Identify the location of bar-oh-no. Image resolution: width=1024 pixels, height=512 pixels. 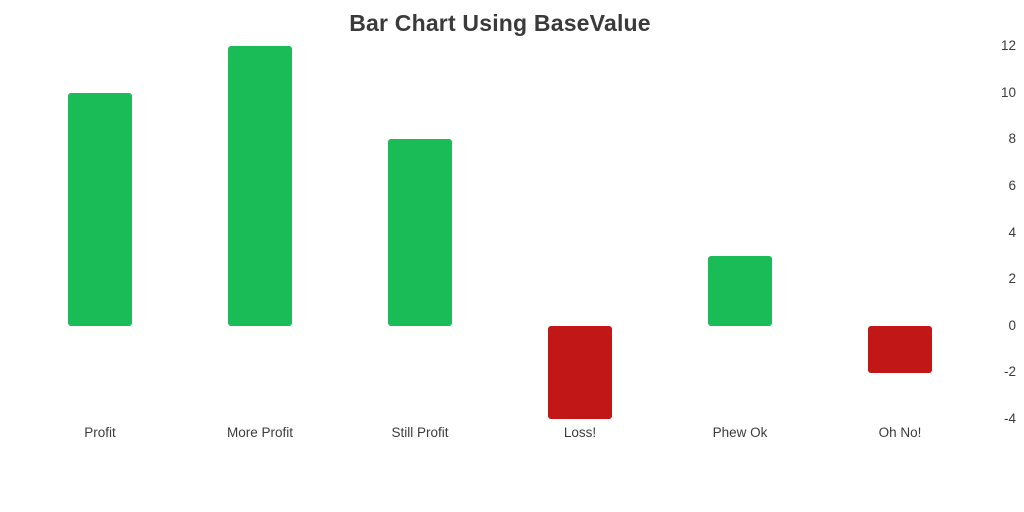
(900, 349).